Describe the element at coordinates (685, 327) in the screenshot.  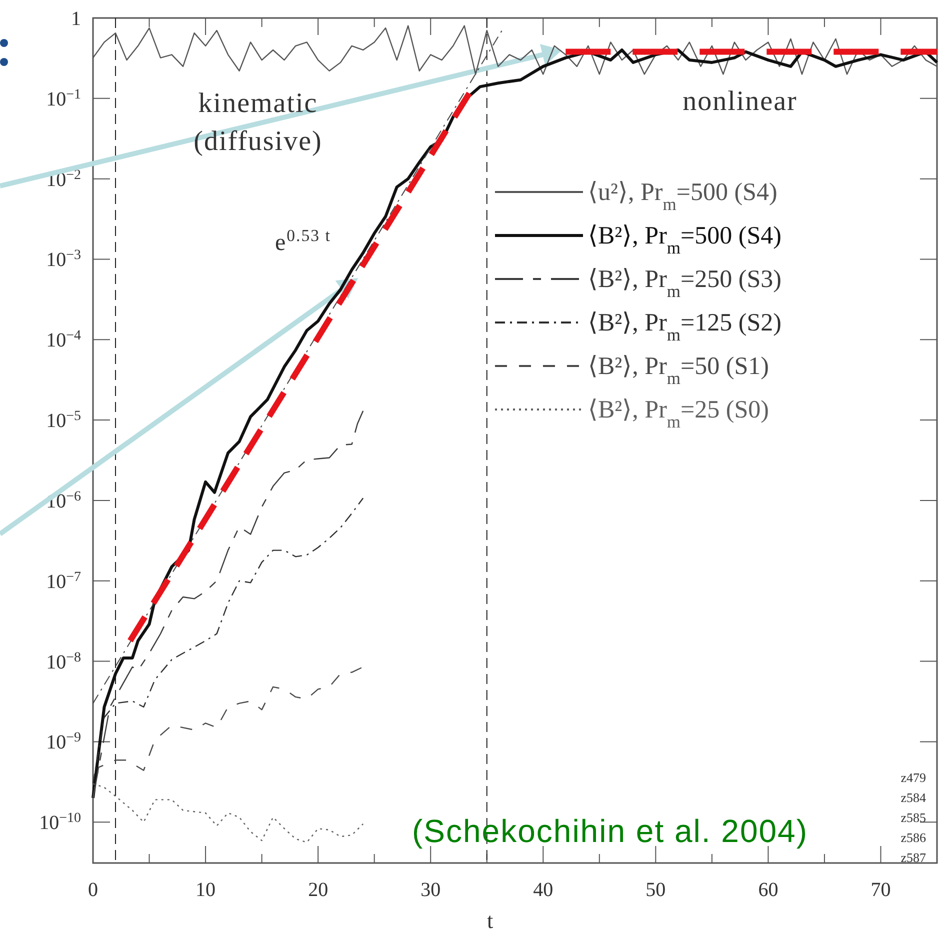
I see `legend-label: ⟨B²⟩, Pr$_{m}$=125 (S2)` at that location.